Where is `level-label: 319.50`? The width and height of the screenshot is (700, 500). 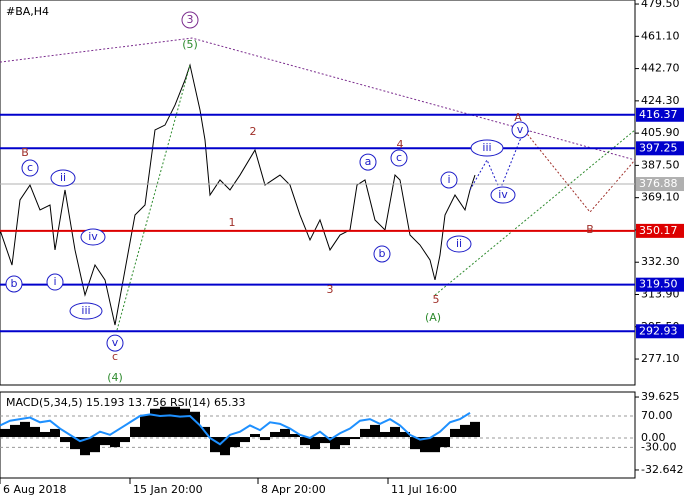 level-label: 319.50 is located at coordinates (658, 284).